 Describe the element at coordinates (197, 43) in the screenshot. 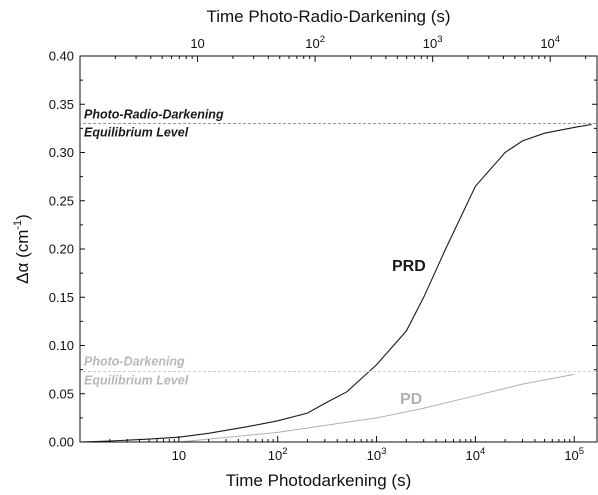

I see `x-top-tick-label: 10` at that location.